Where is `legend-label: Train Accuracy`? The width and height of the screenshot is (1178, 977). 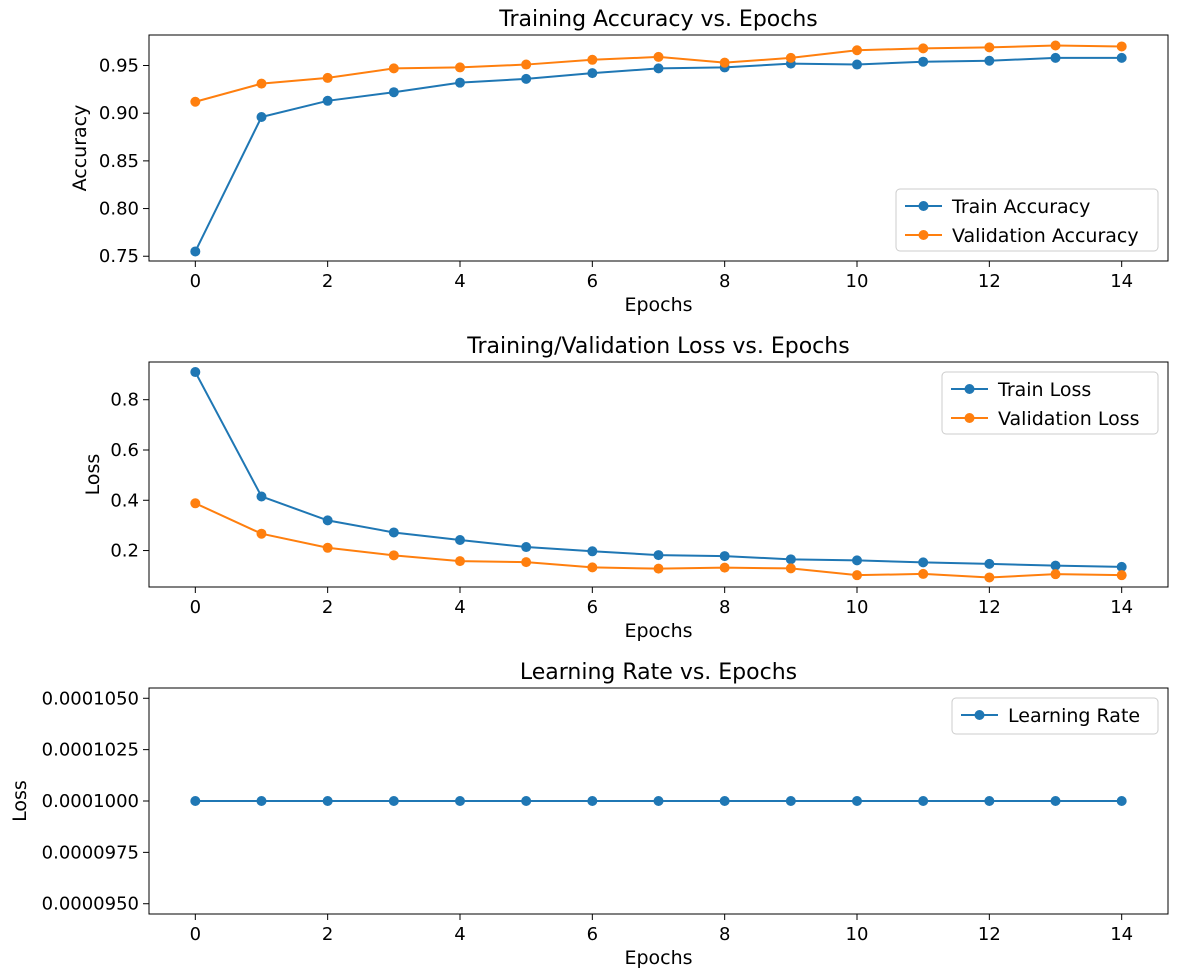 legend-label: Train Accuracy is located at coordinates (1020, 207).